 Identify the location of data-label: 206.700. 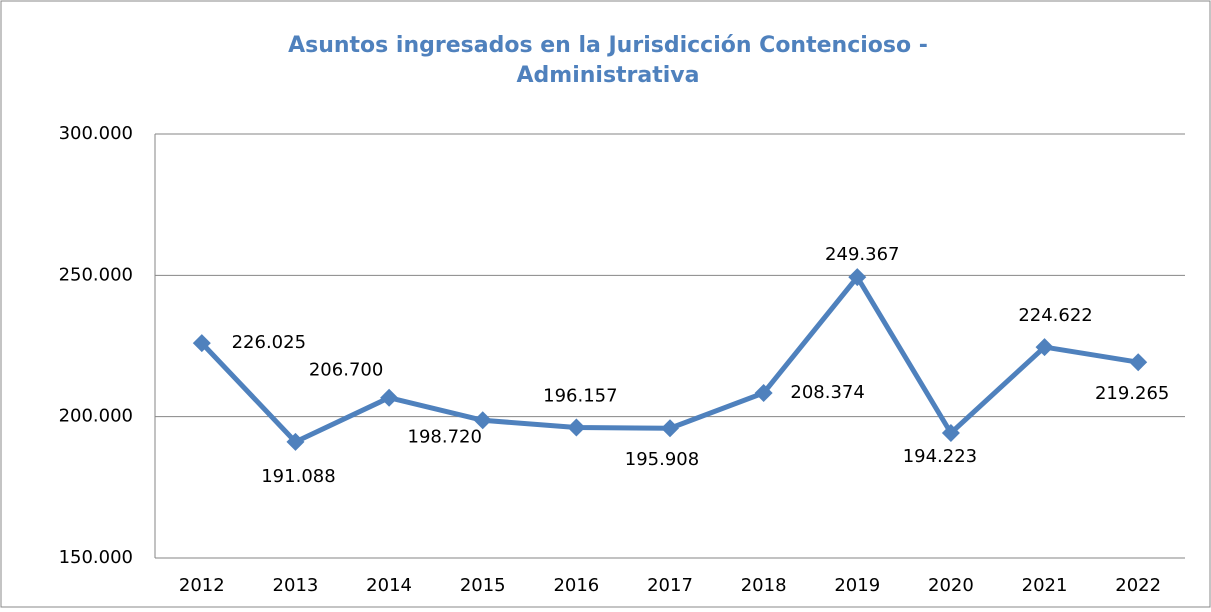
(346, 370).